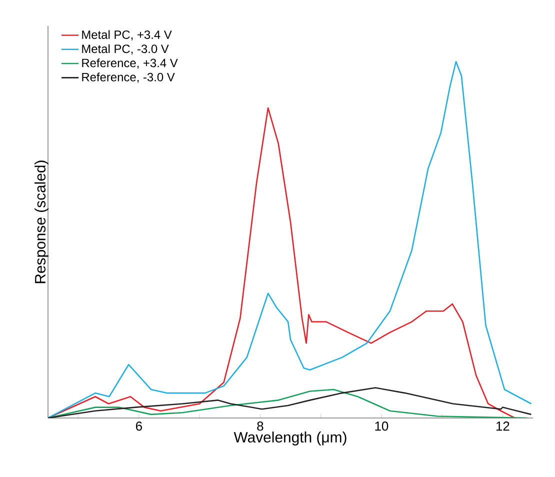 The width and height of the screenshot is (555, 477). Describe the element at coordinates (127, 35) in the screenshot. I see `legend-label: Metal PC, +3.4 V` at that location.